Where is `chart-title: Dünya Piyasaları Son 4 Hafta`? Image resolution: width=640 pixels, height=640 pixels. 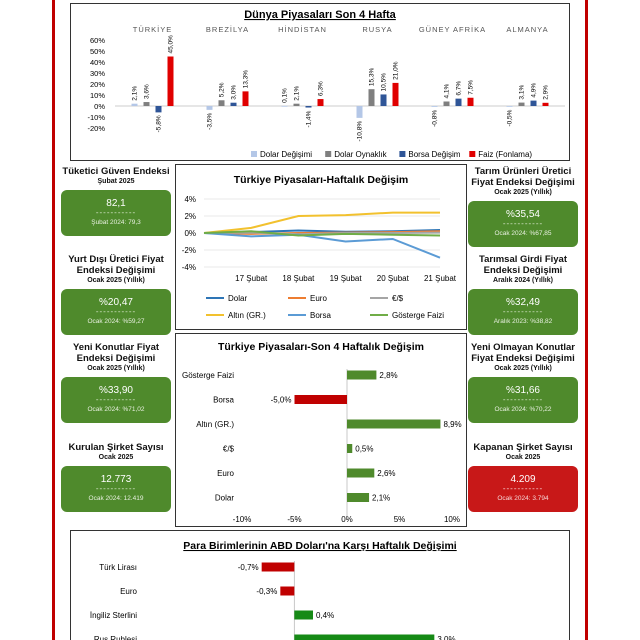
chart-title: Dünya Piyasaları Son 4 Hafta is located at coordinates (320, 15).